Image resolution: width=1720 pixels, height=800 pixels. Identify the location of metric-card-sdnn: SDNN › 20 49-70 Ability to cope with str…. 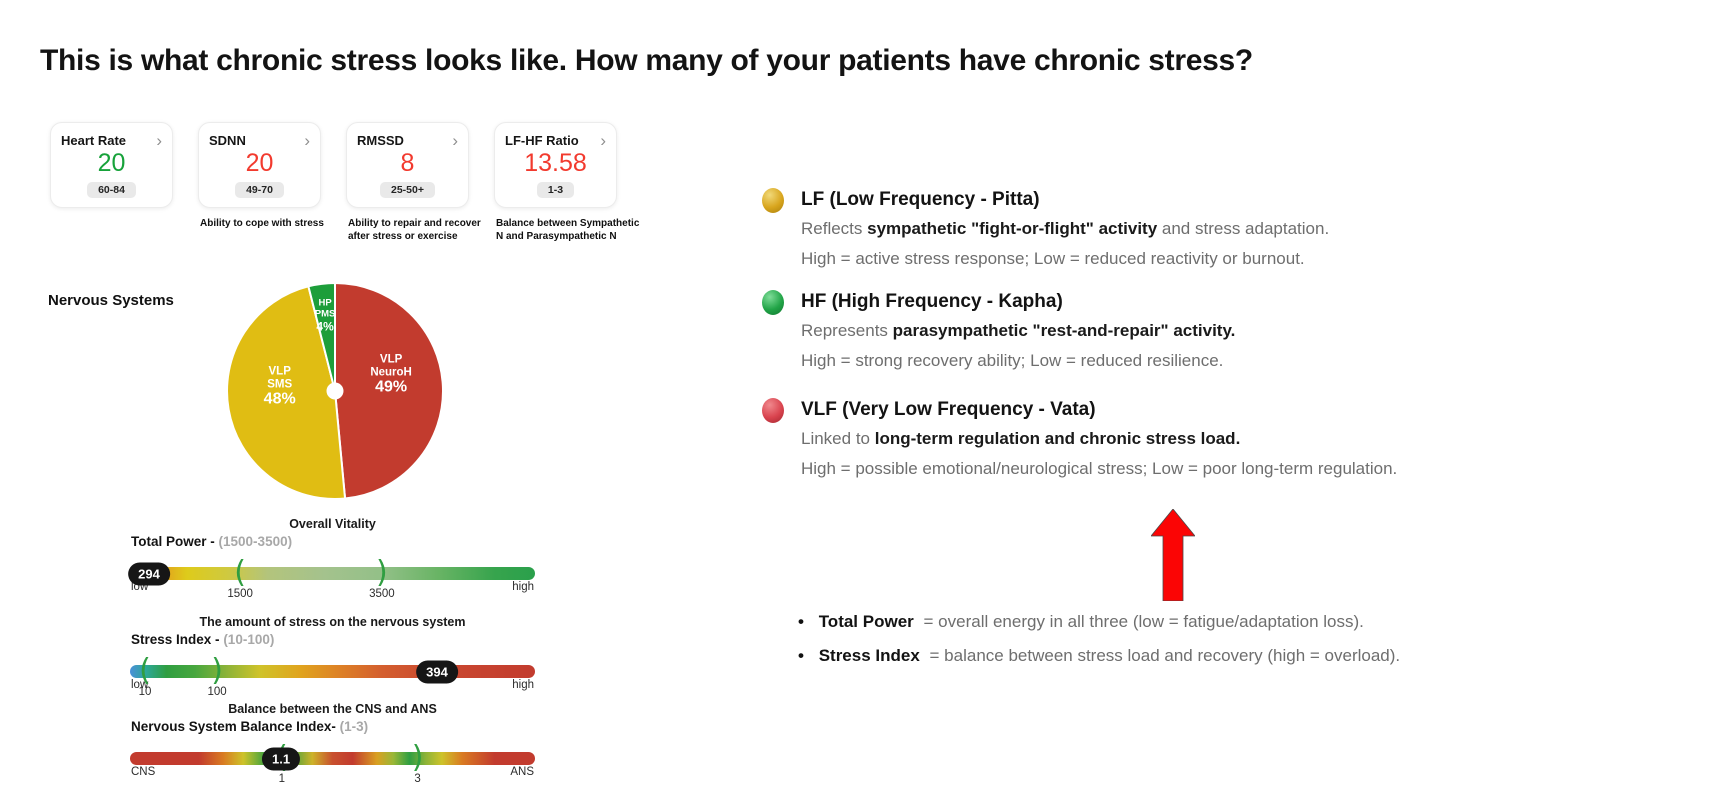
(261, 175).